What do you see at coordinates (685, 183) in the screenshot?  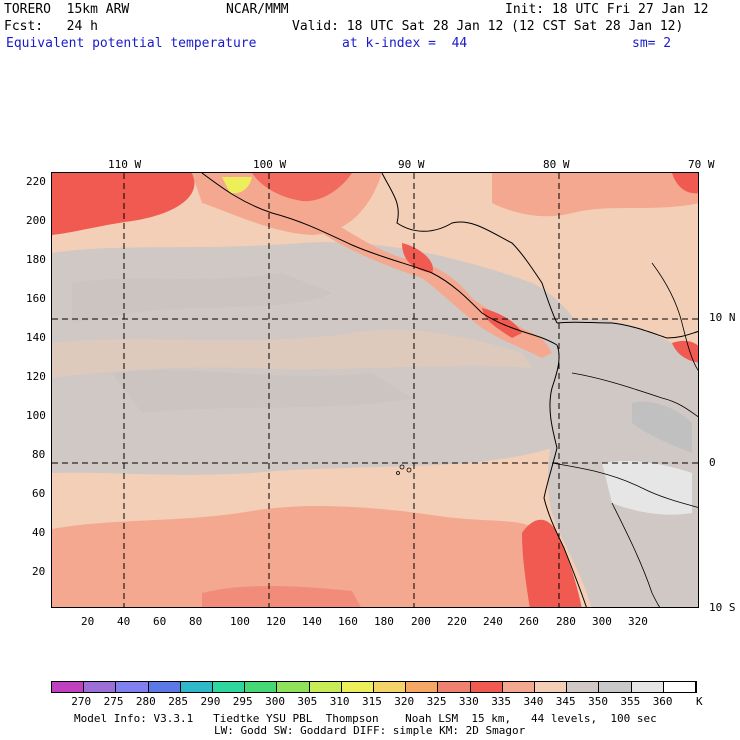 I see `caribbean-hot-spot` at bounding box center [685, 183].